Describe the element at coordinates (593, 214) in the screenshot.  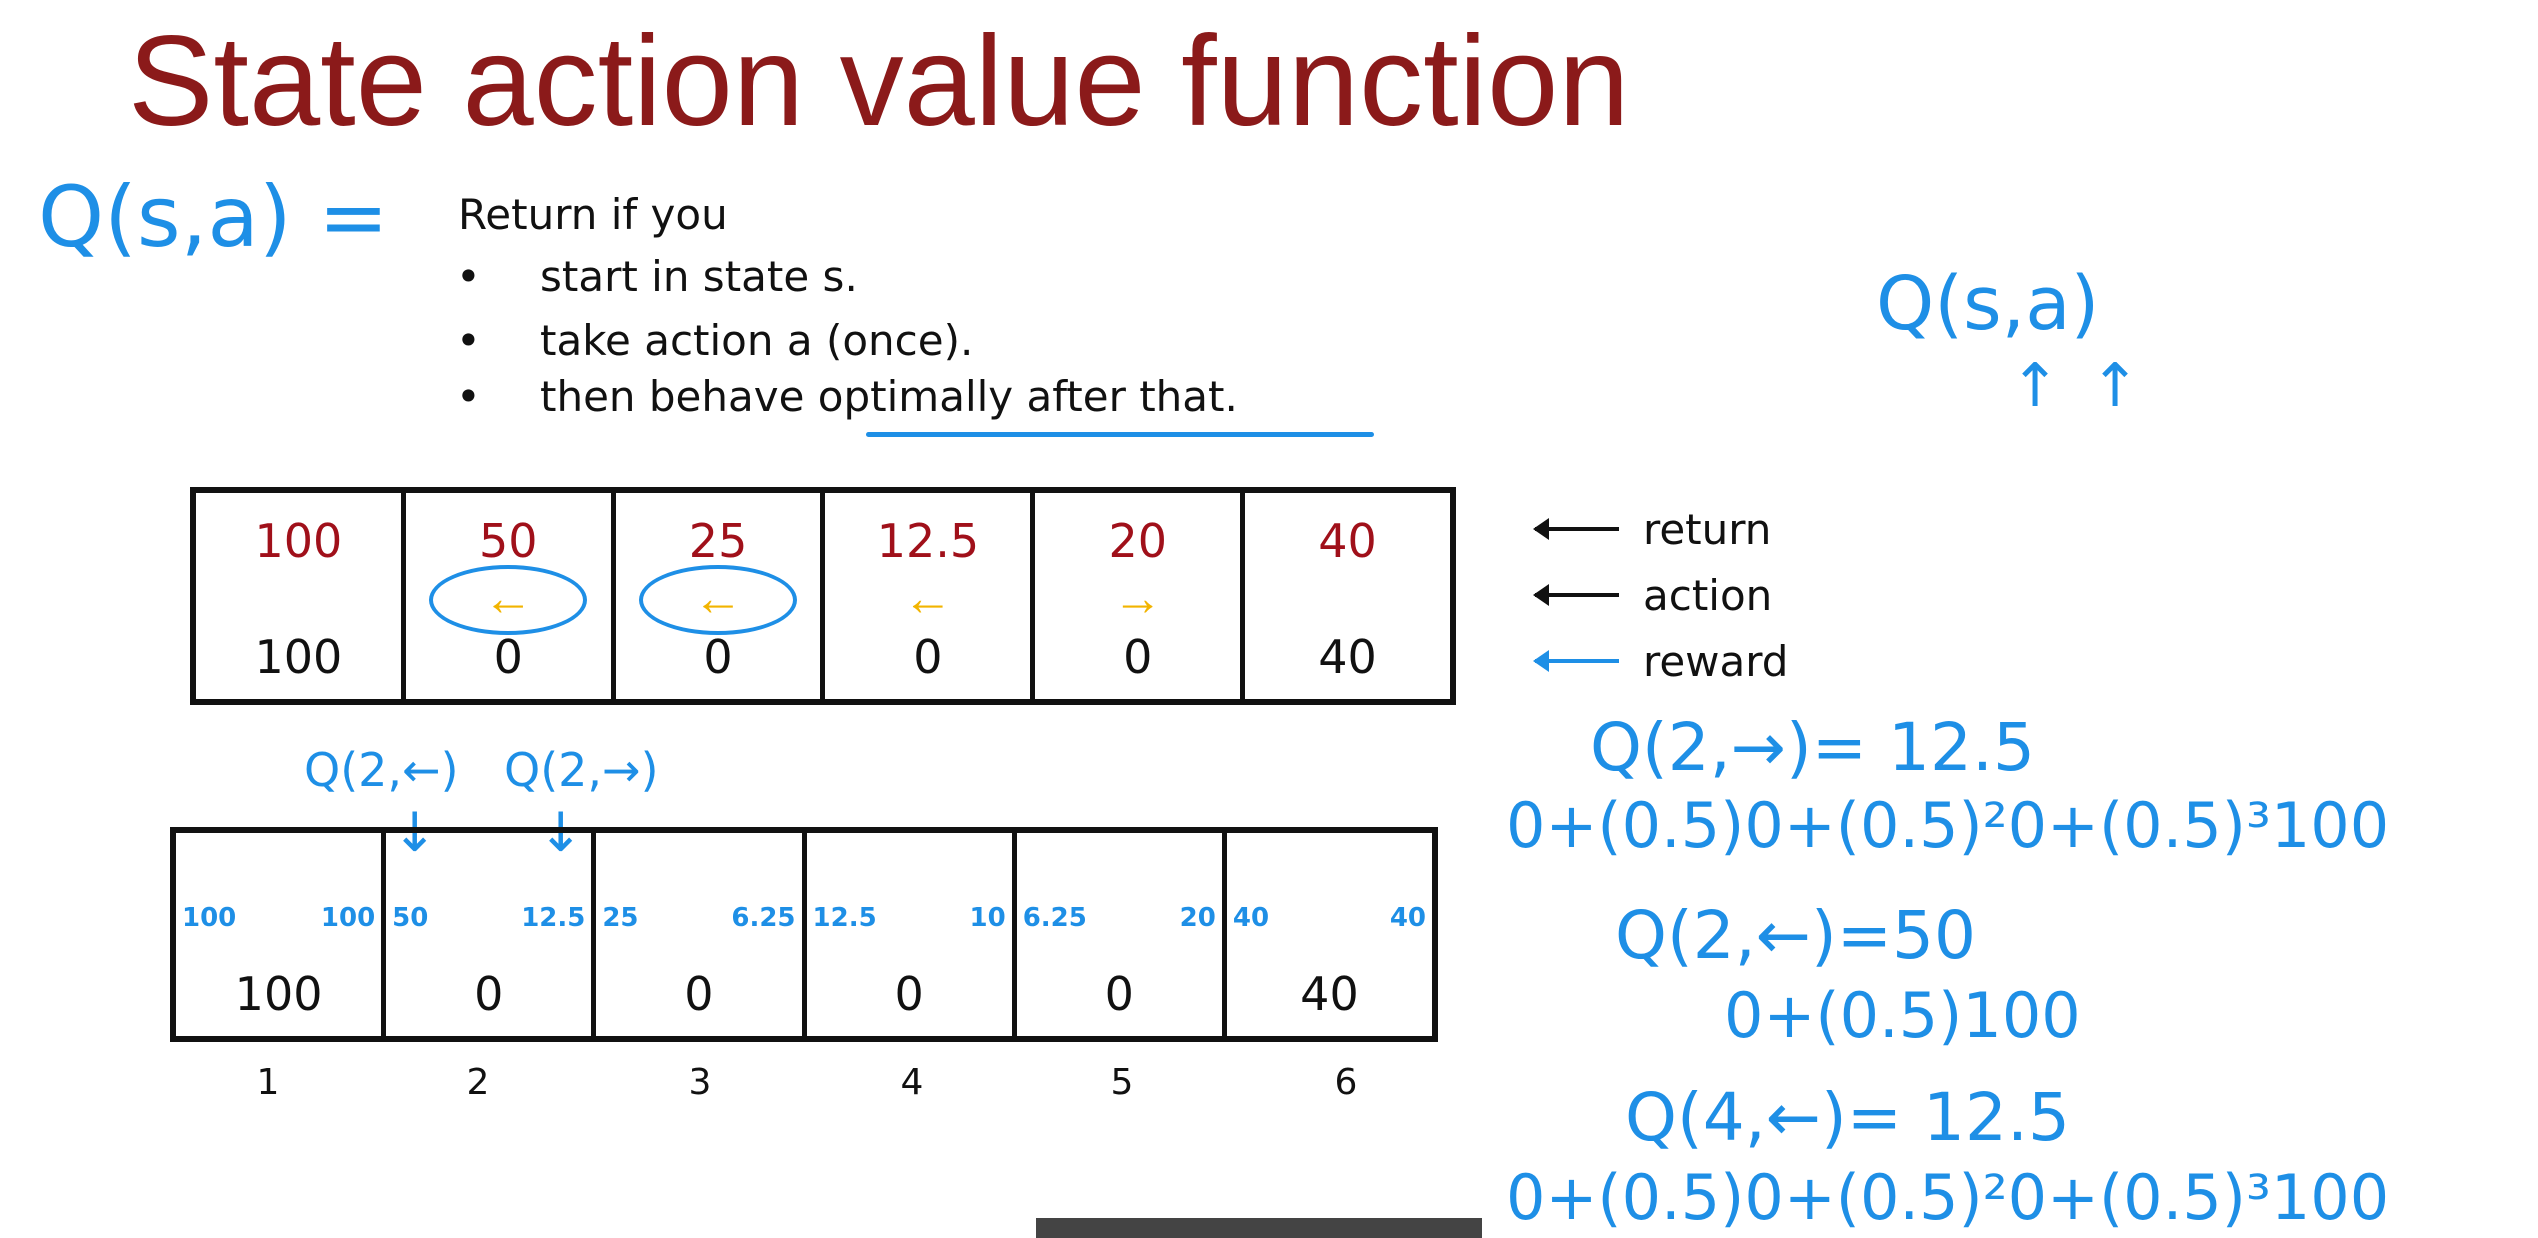
I see `definition-intro: Return if you` at that location.